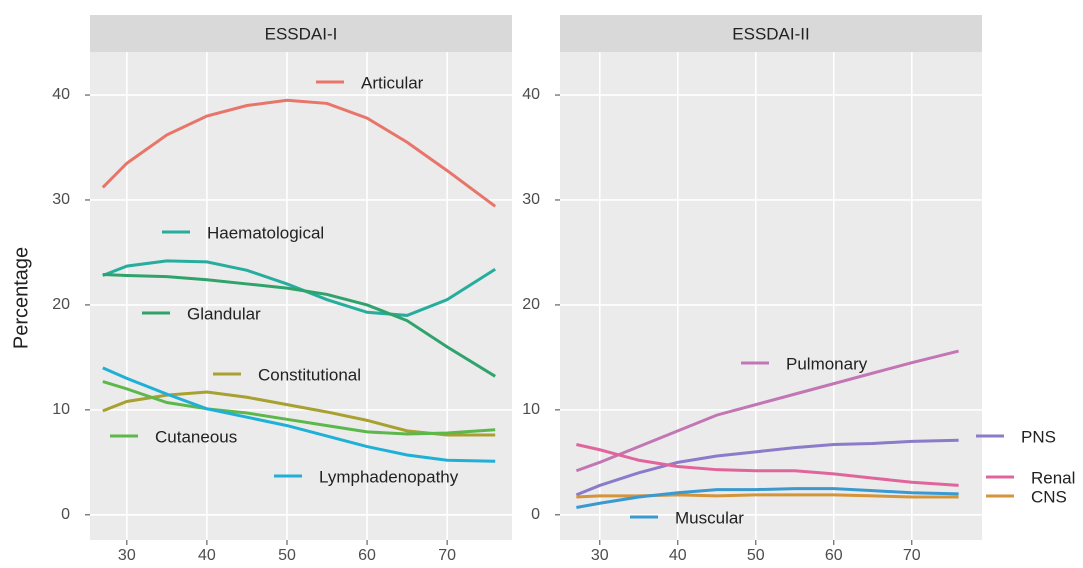 The image size is (1083, 568). I want to click on legend-label: Pulmonary, so click(827, 363).